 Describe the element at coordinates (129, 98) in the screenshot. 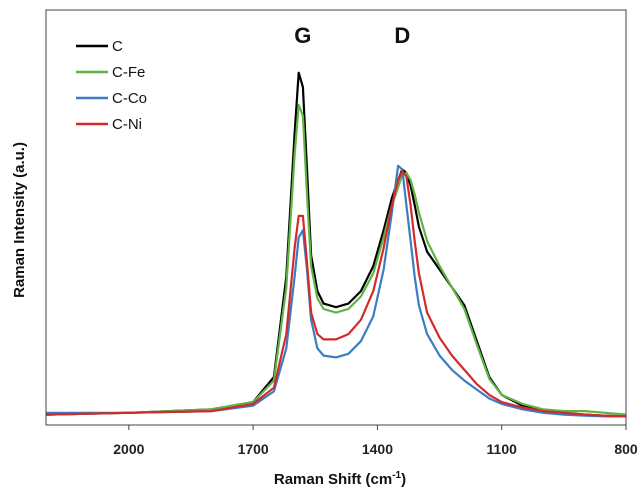

I see `legend-label: C-Co` at that location.